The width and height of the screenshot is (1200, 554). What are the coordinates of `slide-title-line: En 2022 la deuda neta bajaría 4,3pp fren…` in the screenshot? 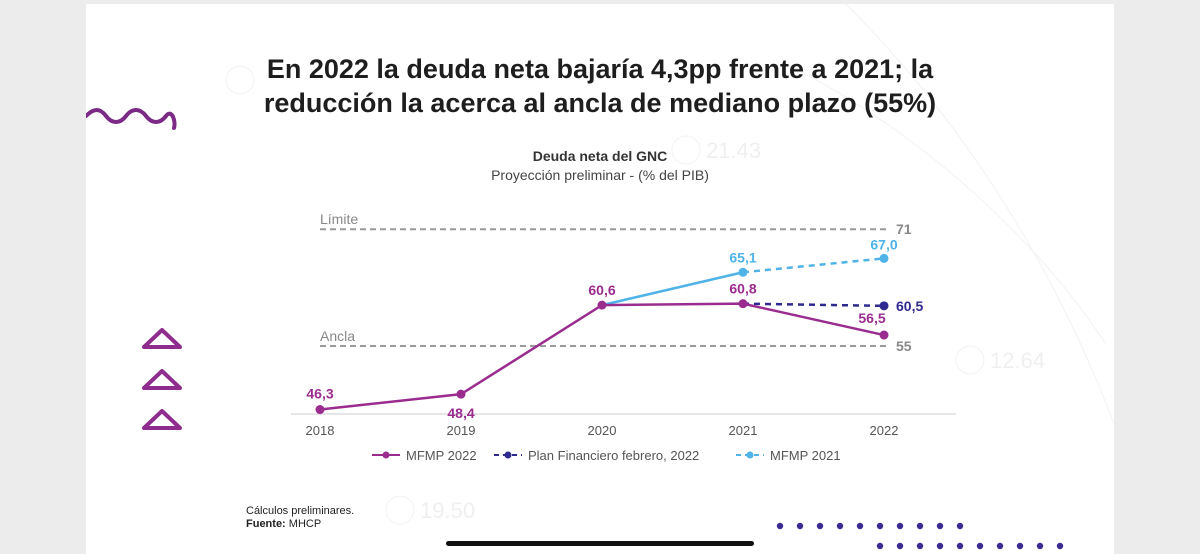 It's located at (600, 69).